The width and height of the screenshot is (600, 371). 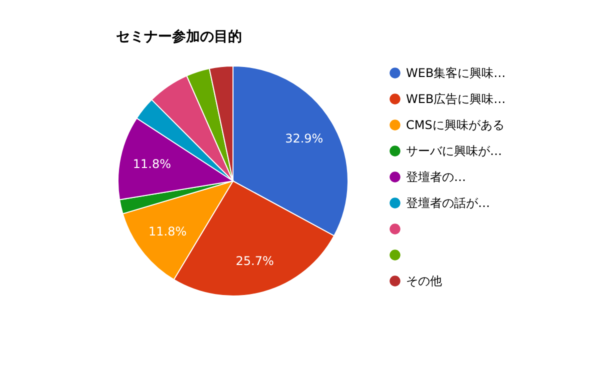 What do you see at coordinates (304, 139) in the screenshot?
I see `data-label: 32.9%` at bounding box center [304, 139].